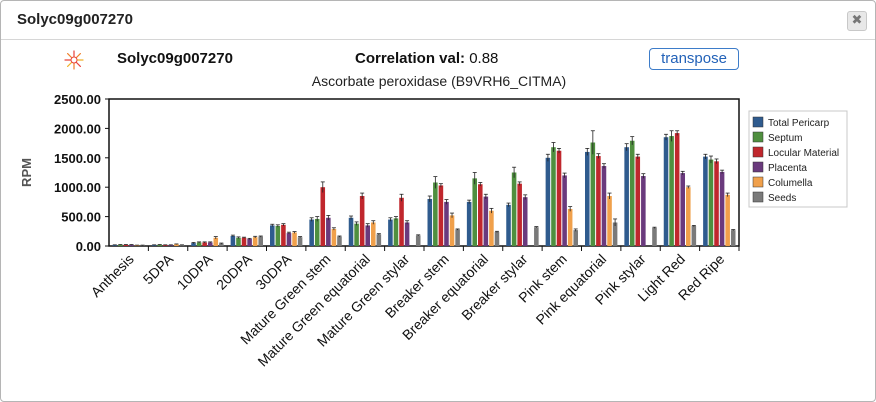 This screenshot has width=876, height=402. What do you see at coordinates (694, 59) in the screenshot?
I see `transpose-button: transpose` at bounding box center [694, 59].